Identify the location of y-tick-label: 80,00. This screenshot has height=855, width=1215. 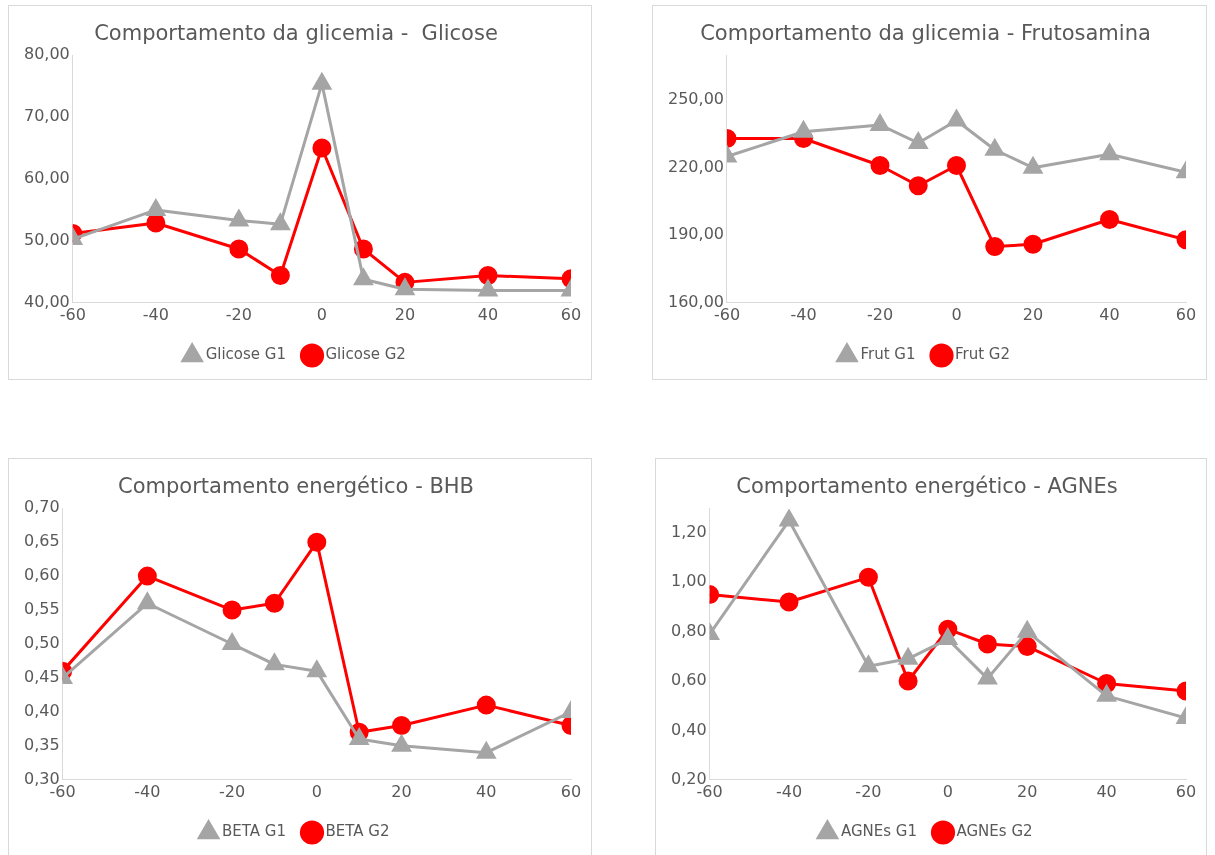
(46, 54).